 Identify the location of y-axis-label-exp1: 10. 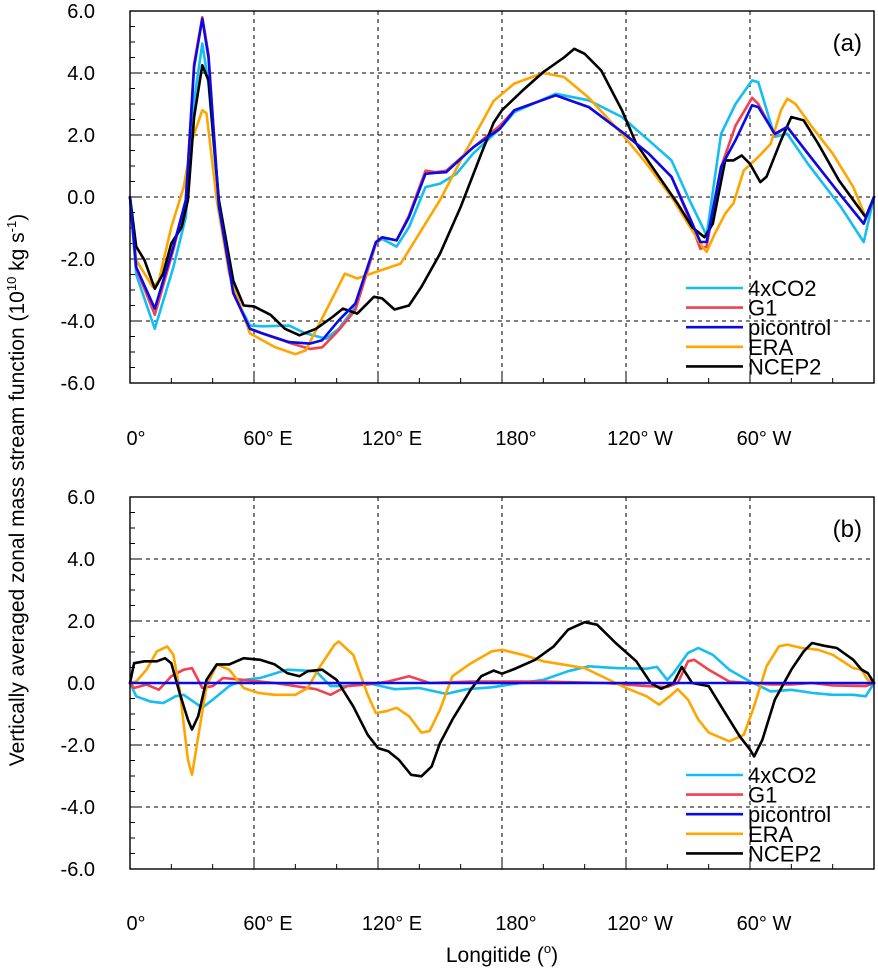
(11, 284).